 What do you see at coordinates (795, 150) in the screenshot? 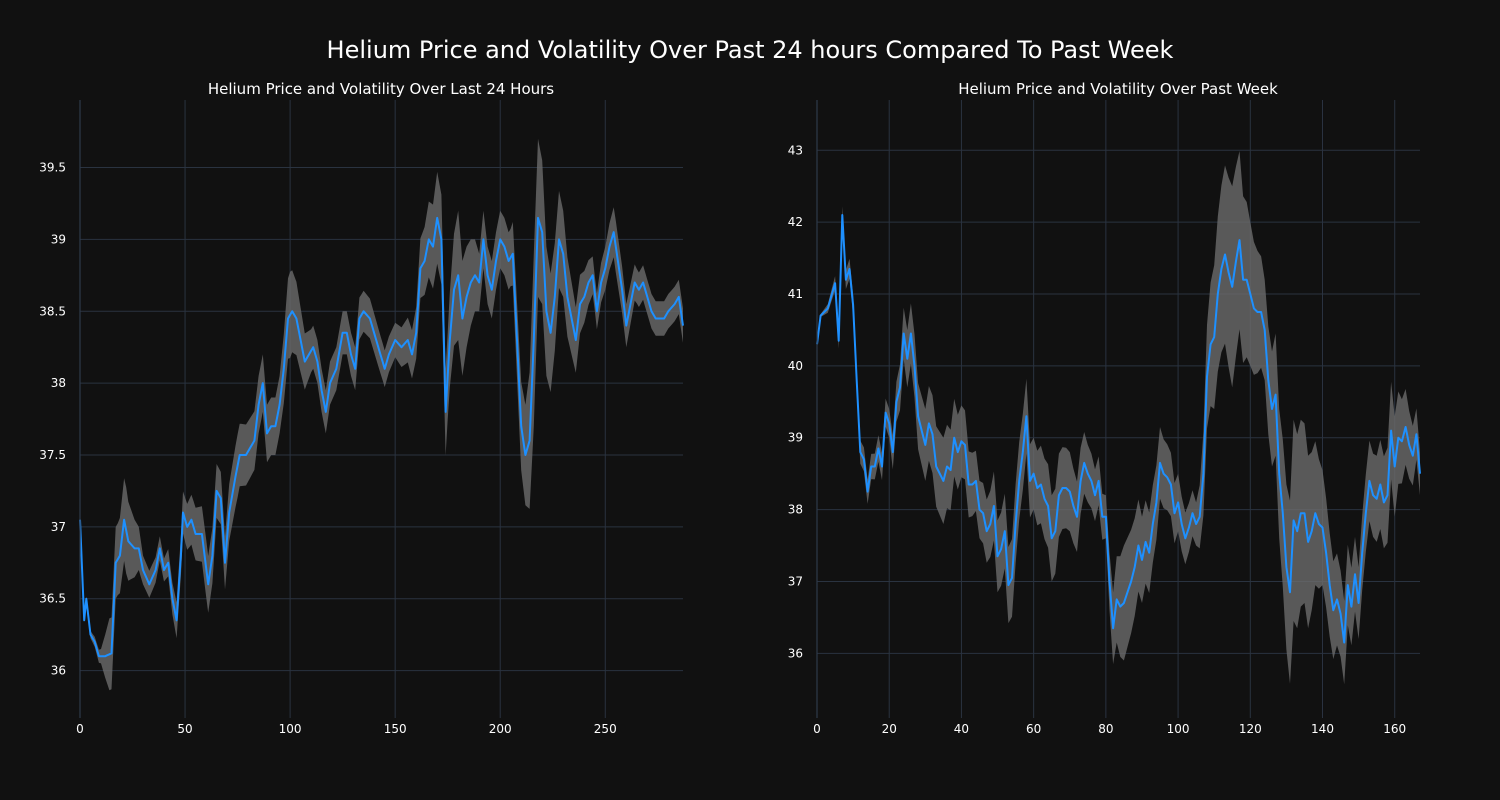
I see `y-tick-label: 43` at bounding box center [795, 150].